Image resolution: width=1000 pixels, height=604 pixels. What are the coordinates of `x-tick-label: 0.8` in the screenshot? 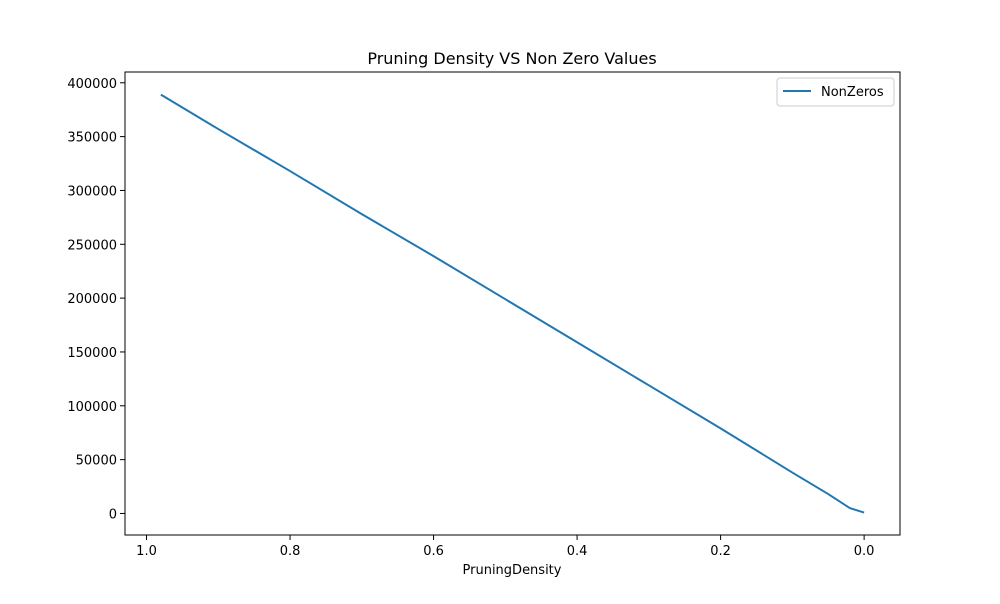 It's located at (290, 551).